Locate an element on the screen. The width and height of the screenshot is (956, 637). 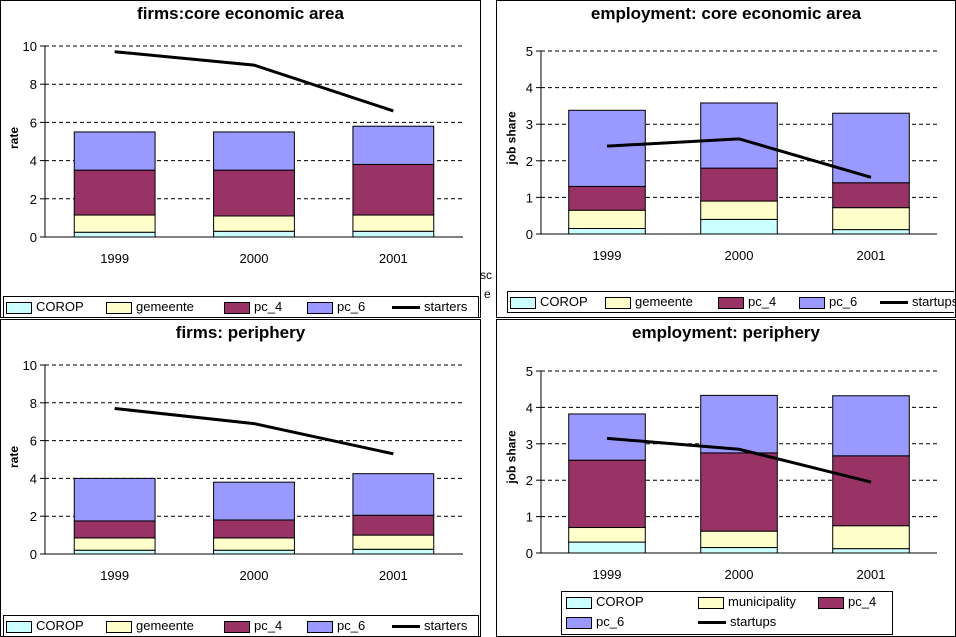
line-series-starters is located at coordinates (254, 81).